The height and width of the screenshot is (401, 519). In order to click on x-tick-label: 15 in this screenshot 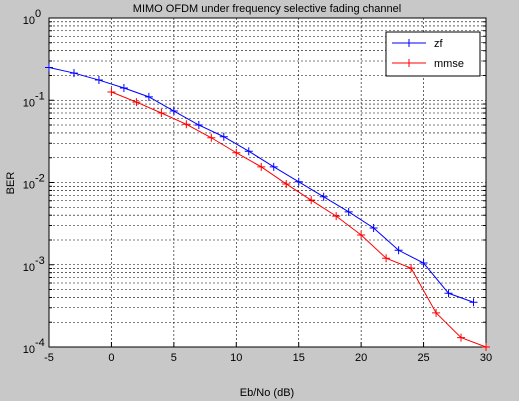, I will do `click(299, 358)`.